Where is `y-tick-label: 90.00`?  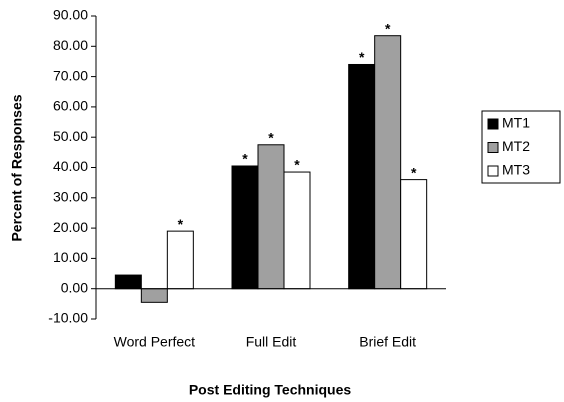
y-tick-label: 90.00 is located at coordinates (70, 15).